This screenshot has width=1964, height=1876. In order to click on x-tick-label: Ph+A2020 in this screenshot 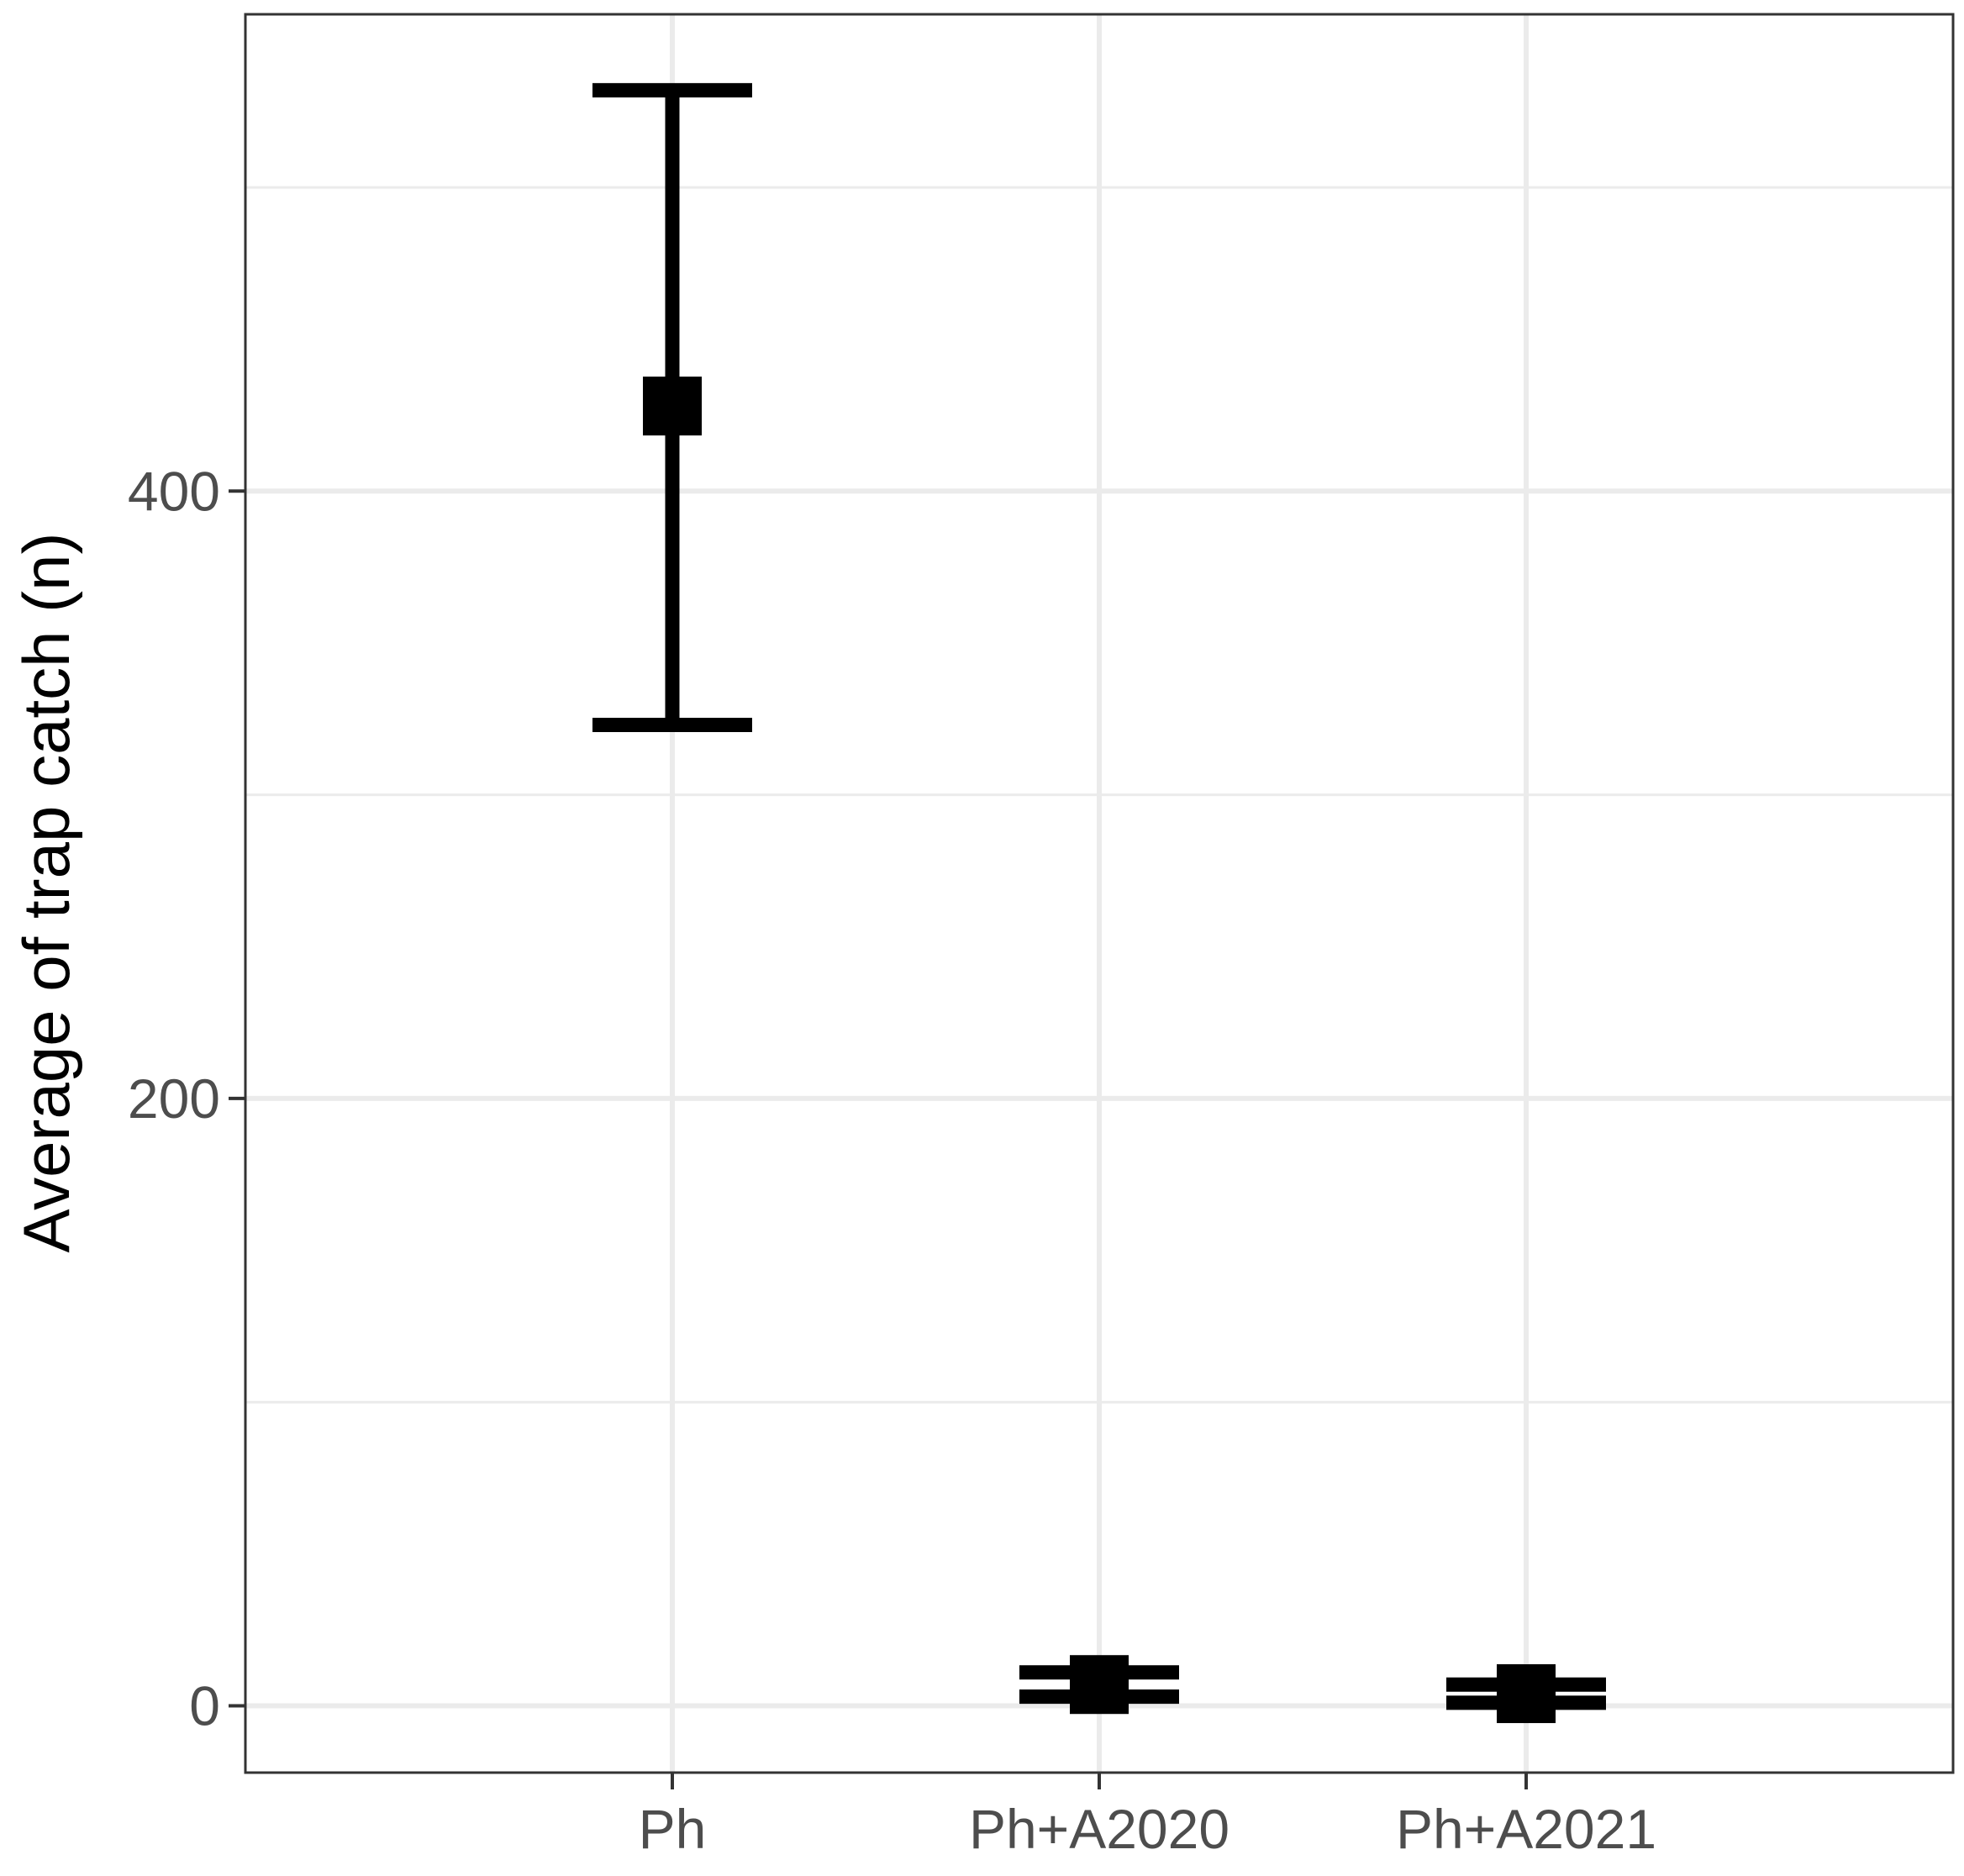, I will do `click(1099, 1829)`.